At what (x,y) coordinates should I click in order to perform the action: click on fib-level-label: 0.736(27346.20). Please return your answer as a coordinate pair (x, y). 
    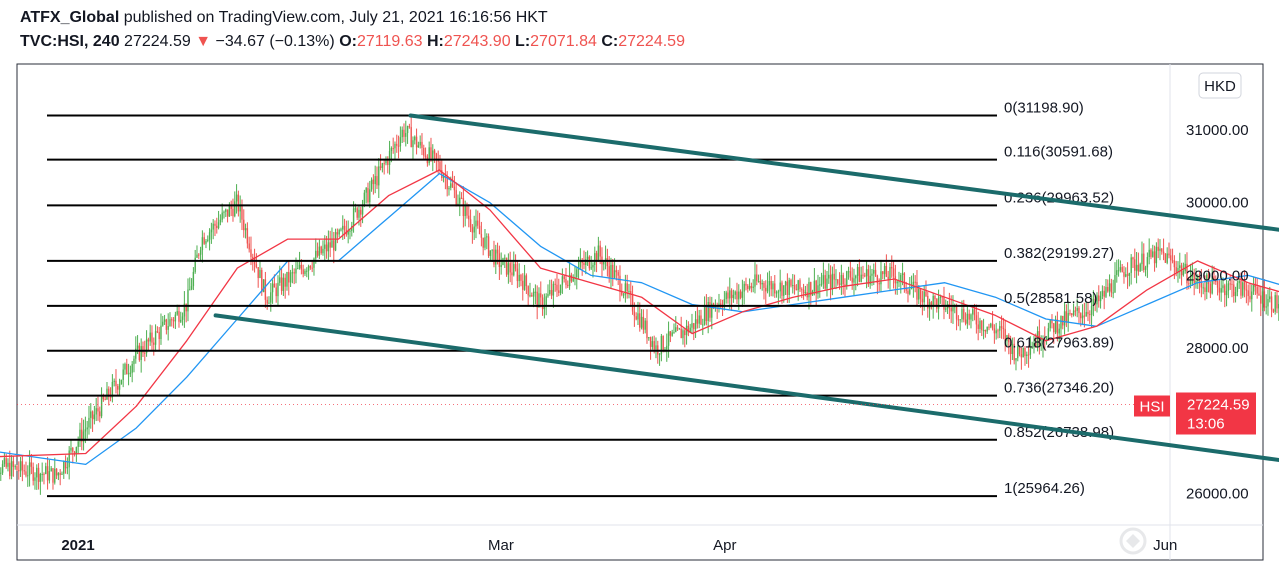
    Looking at the image, I should click on (1059, 388).